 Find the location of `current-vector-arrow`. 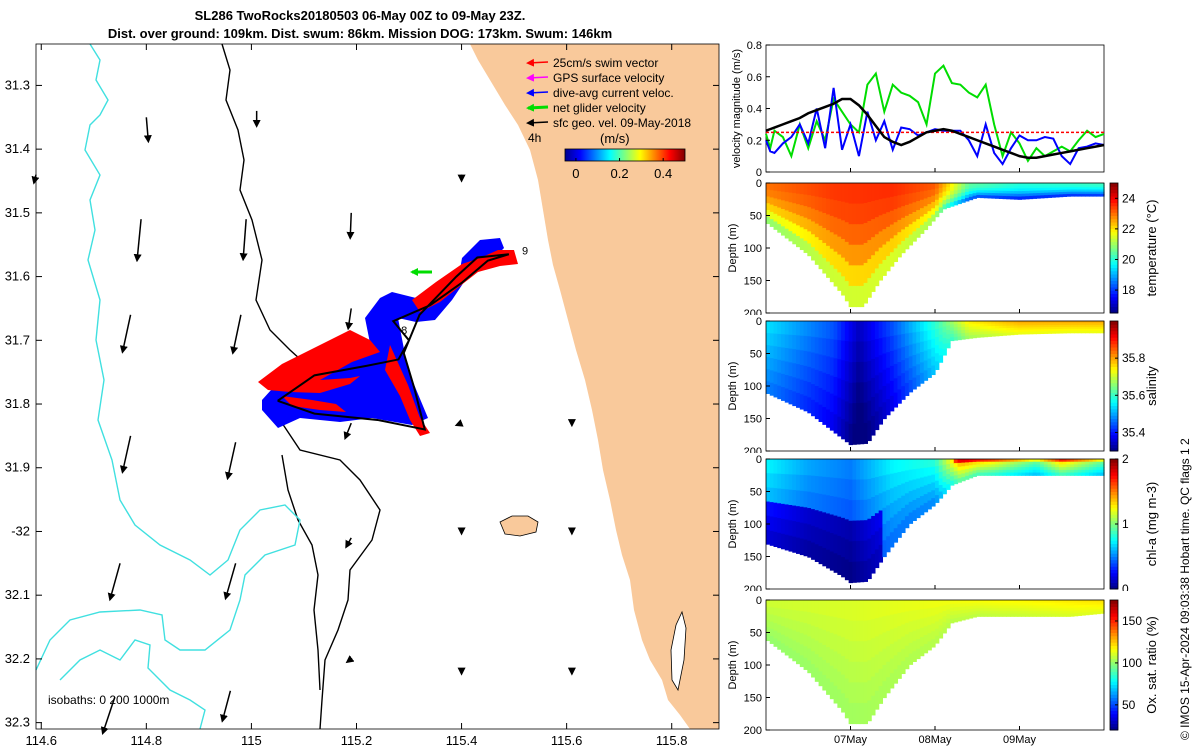

current-vector-arrow is located at coordinates (243, 240).